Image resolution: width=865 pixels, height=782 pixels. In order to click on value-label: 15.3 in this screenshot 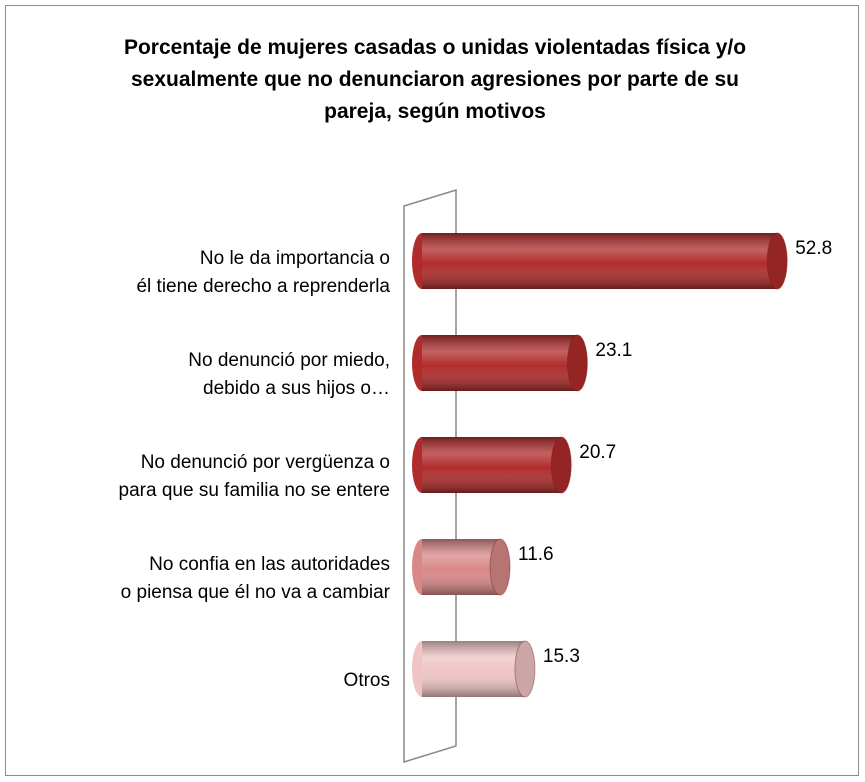, I will do `click(561, 656)`.